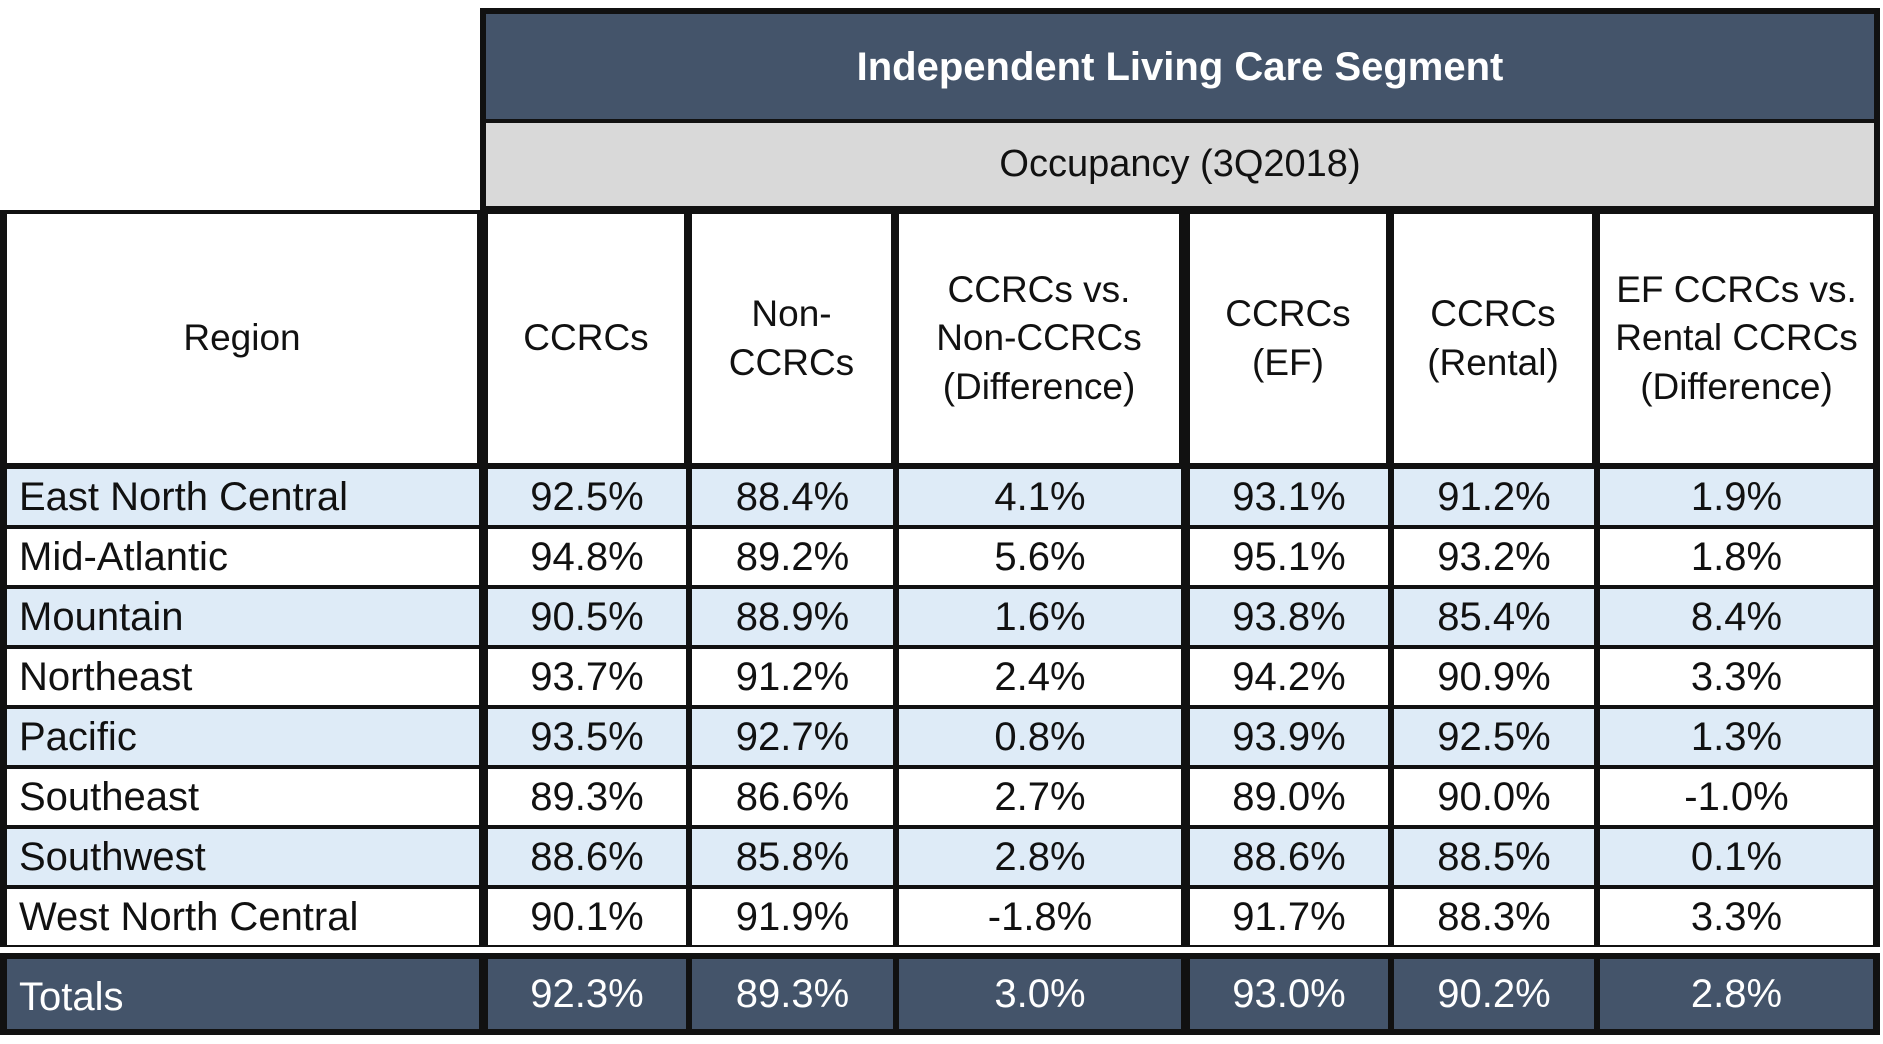 The height and width of the screenshot is (1044, 1883). What do you see at coordinates (791, 797) in the screenshot?
I see `table-cell: 86.6%` at bounding box center [791, 797].